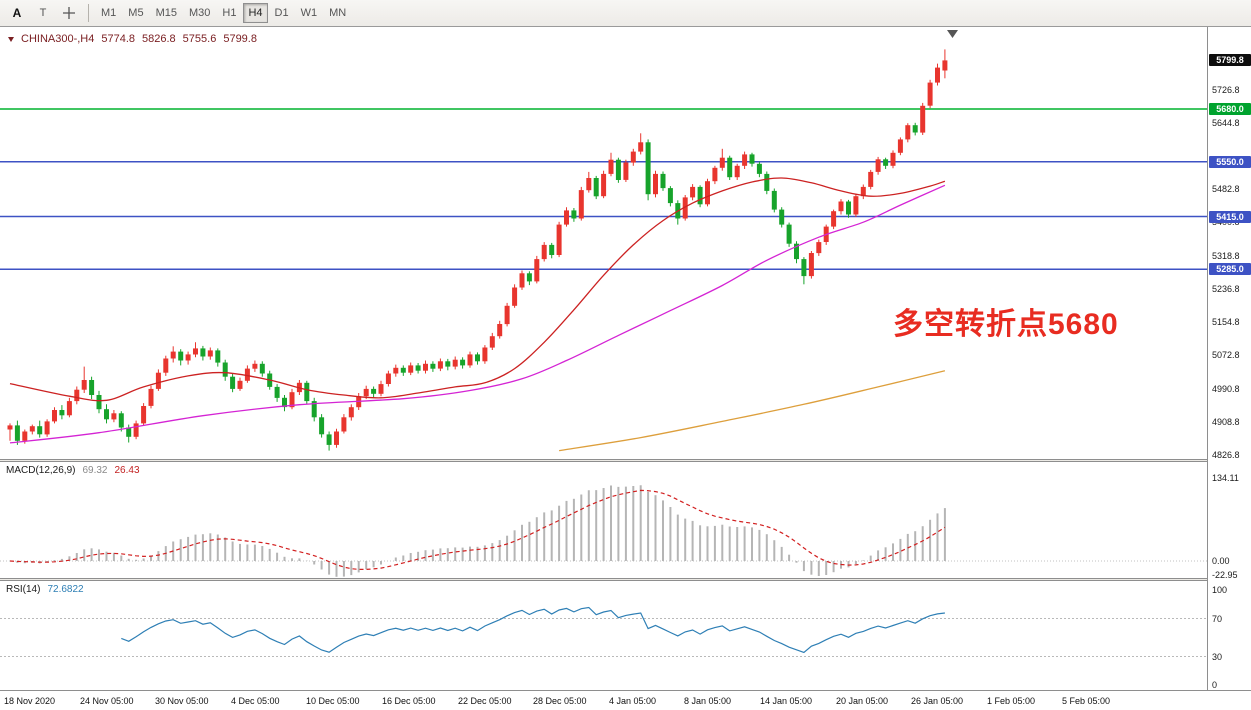  What do you see at coordinates (1226, 90) in the screenshot?
I see `price-axis-label: 5726.8` at bounding box center [1226, 90].